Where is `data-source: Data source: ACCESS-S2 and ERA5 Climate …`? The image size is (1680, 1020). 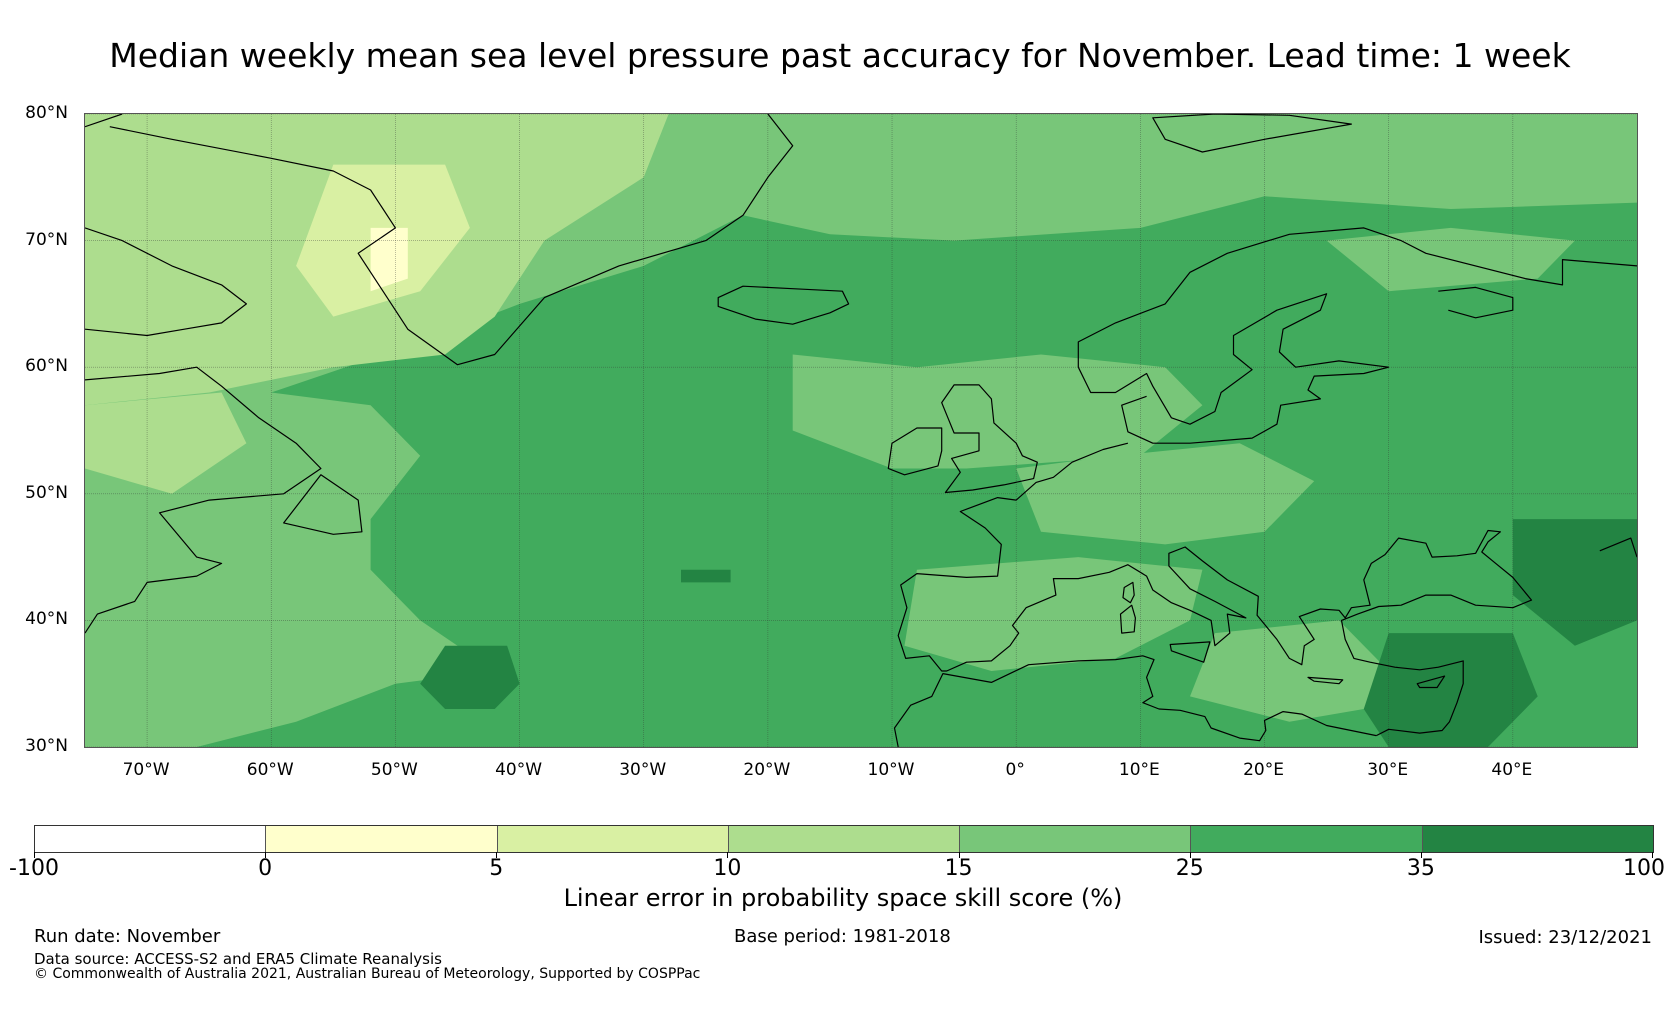
data-source: Data source: ACCESS-S2 and ERA5 Climate … is located at coordinates (238, 959).